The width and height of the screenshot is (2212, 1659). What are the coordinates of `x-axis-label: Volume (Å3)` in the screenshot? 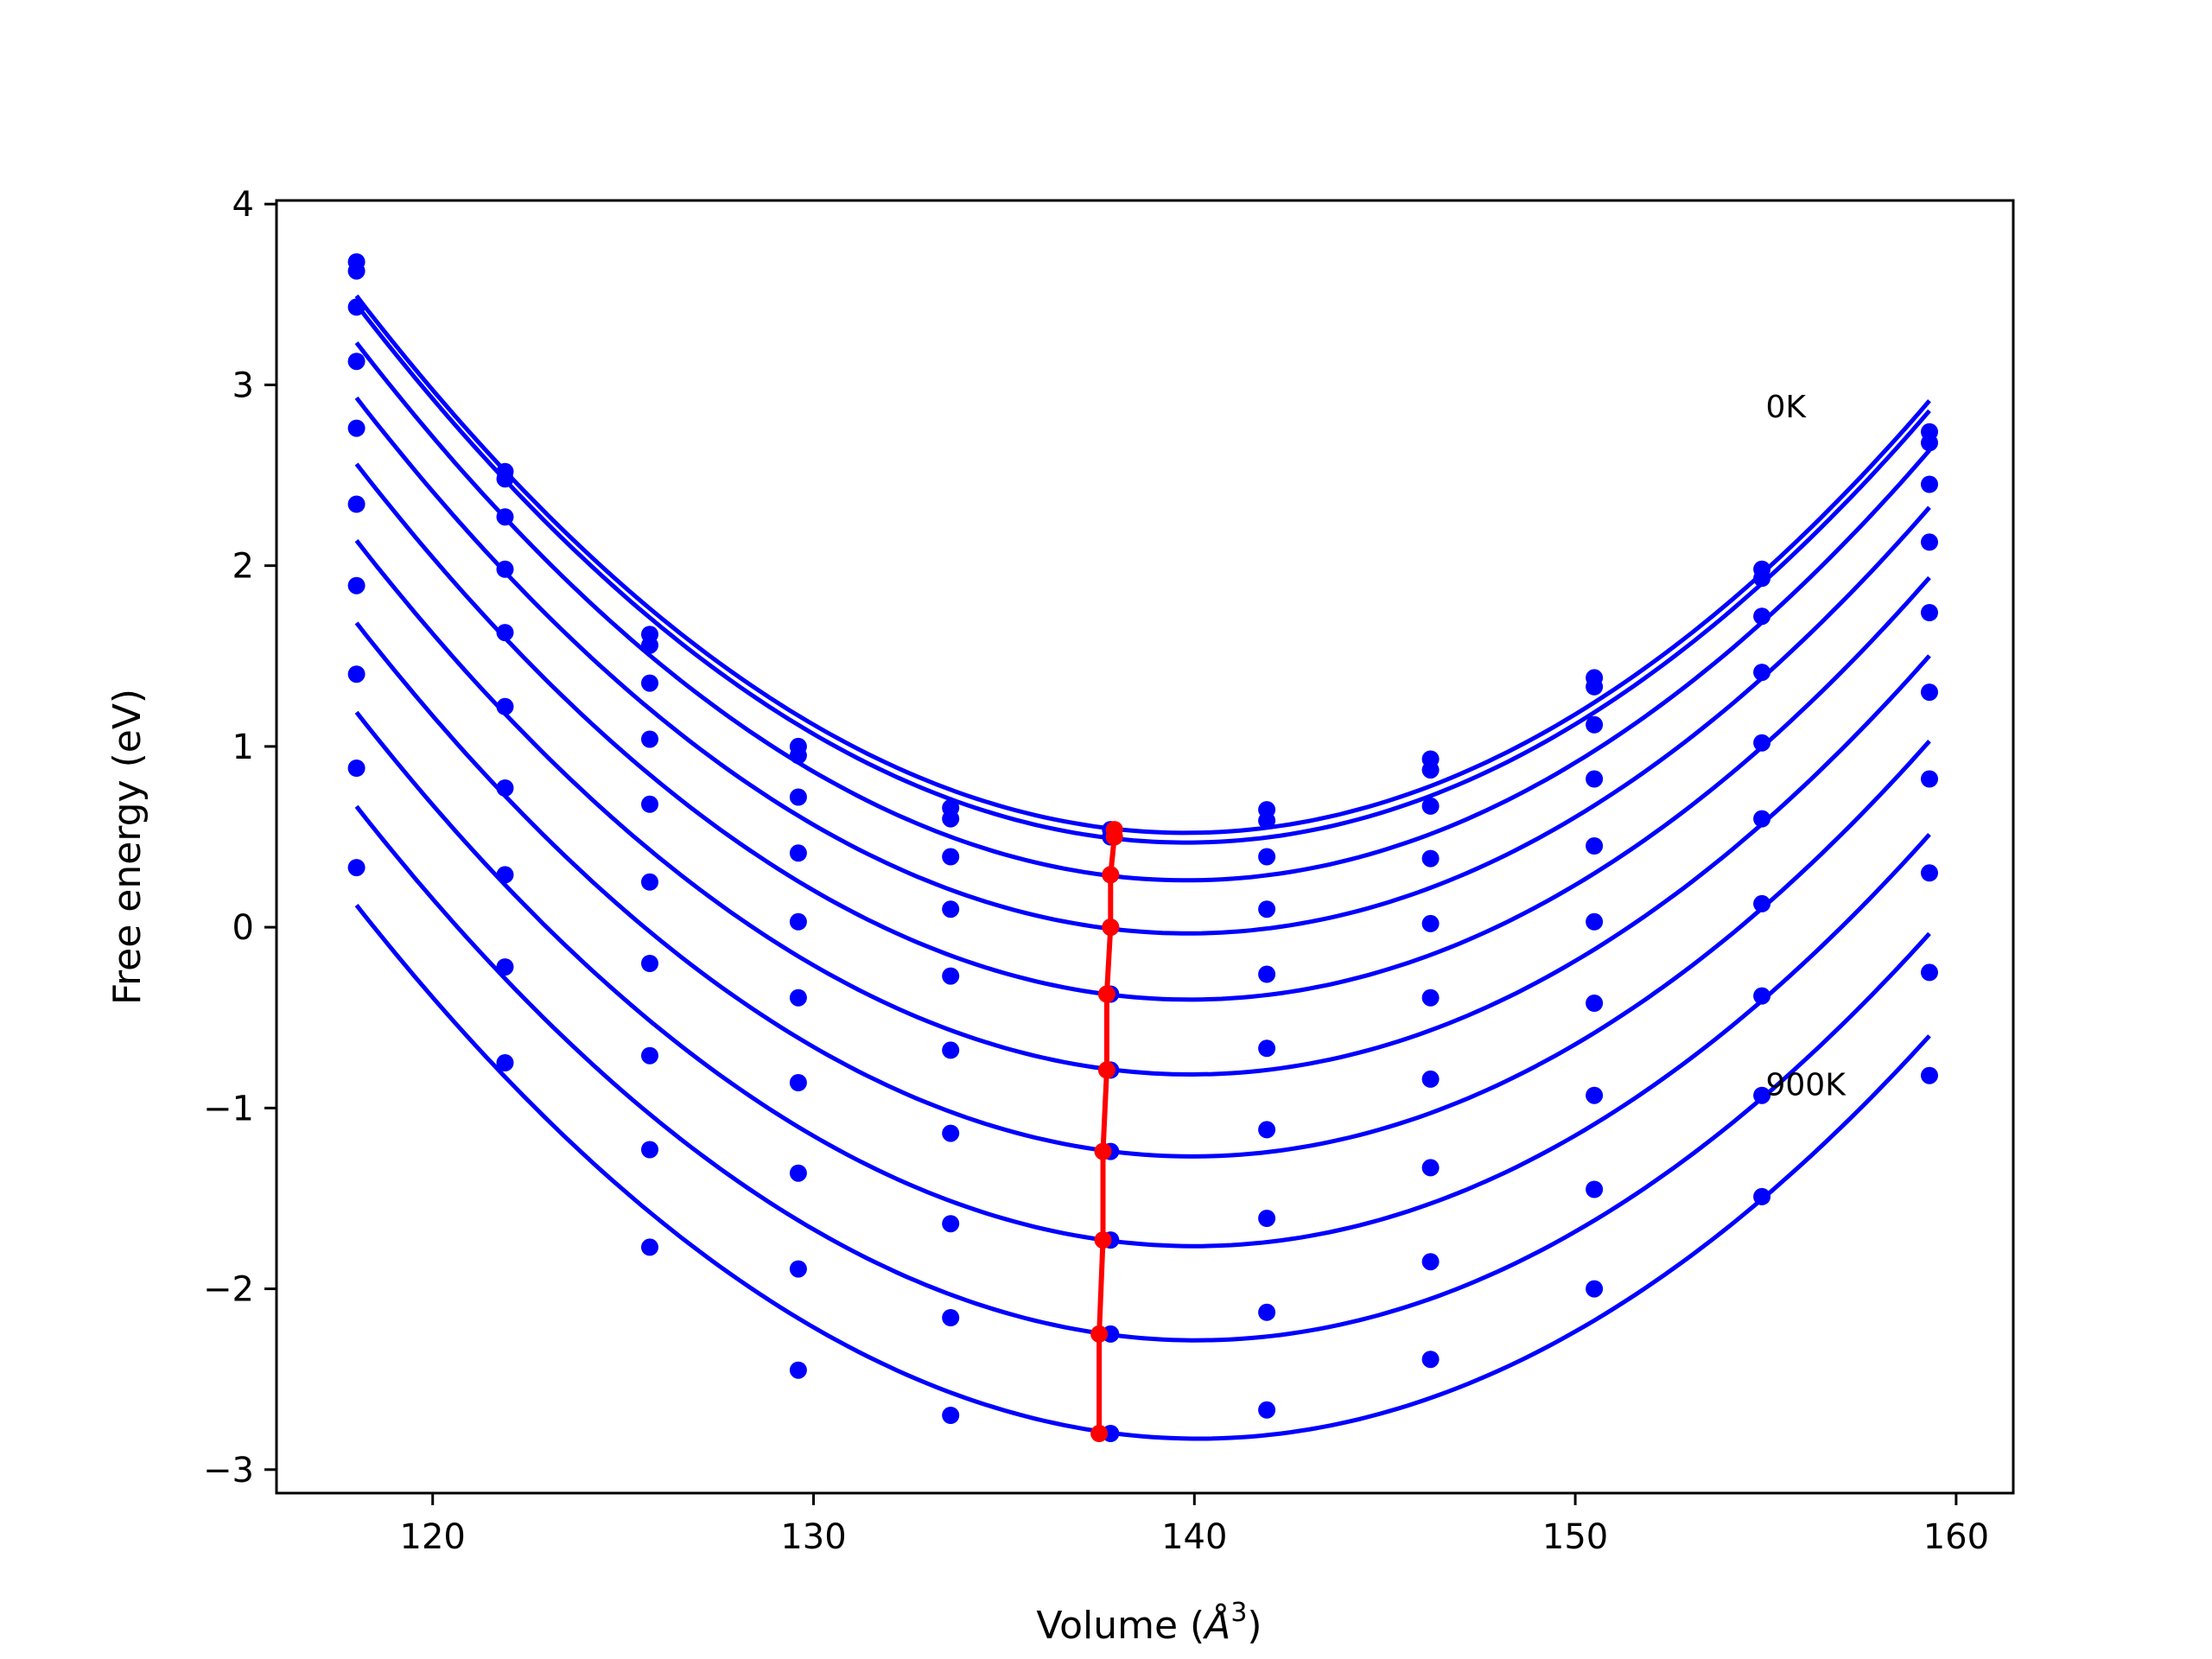 It's located at (1149, 1623).